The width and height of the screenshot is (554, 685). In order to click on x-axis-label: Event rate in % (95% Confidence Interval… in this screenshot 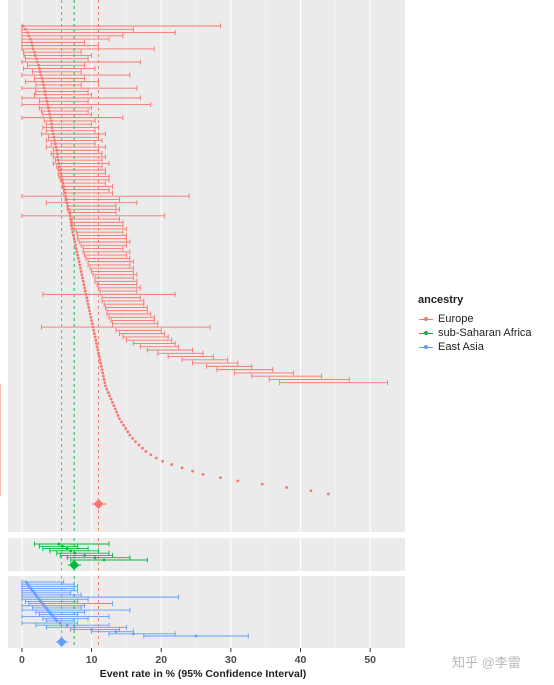, I will do `click(203, 674)`.